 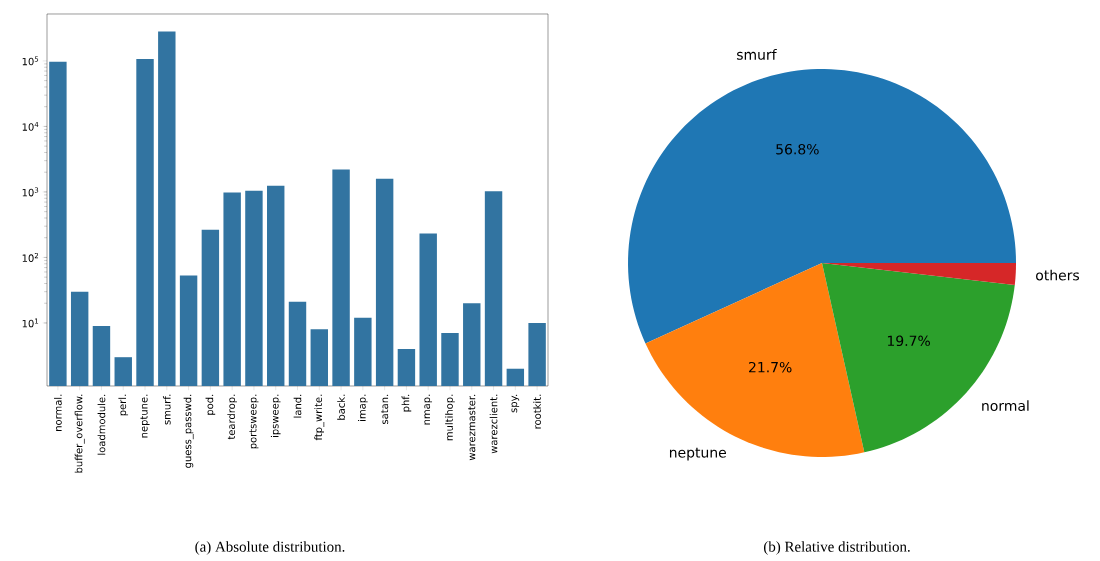 What do you see at coordinates (166, 409) in the screenshot?
I see `x-tick-label: smurf.` at bounding box center [166, 409].